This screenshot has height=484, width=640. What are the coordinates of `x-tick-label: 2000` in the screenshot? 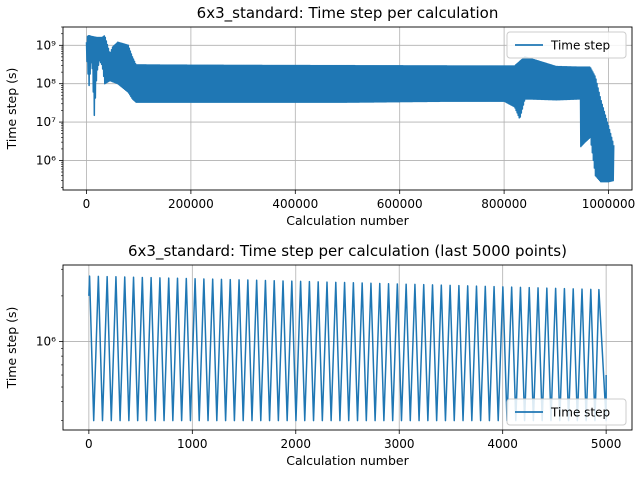 It's located at (295, 444).